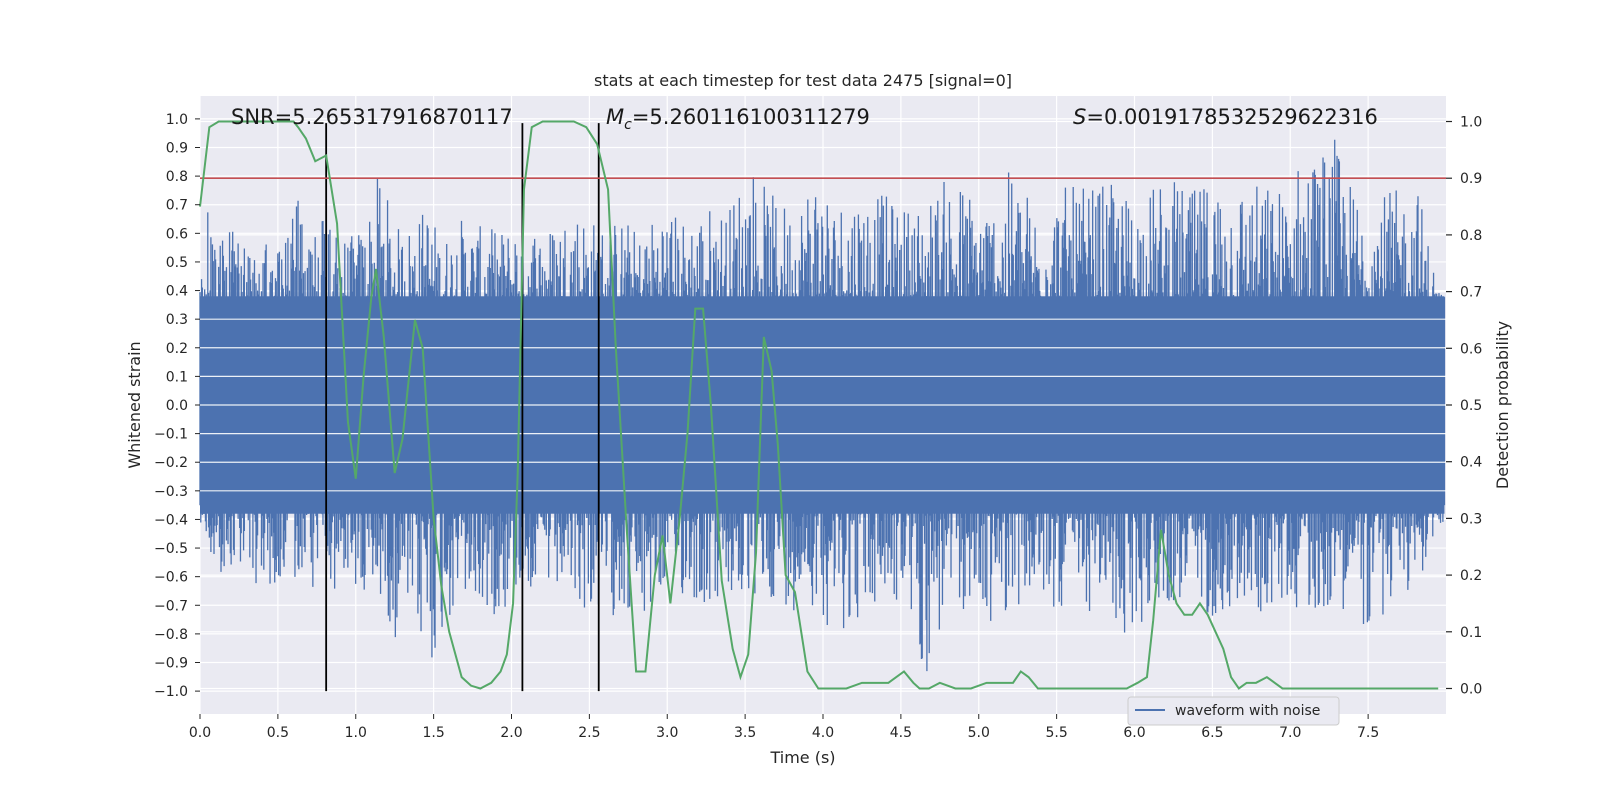 Image resolution: width=1600 pixels, height=800 pixels. Describe the element at coordinates (177, 320) in the screenshot. I see `y-left-tick-label-7: 0.3` at that location.